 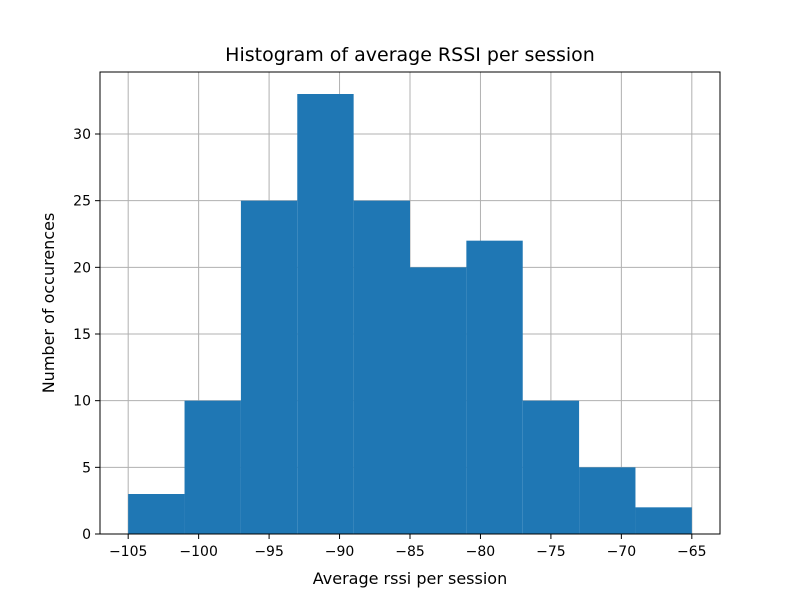 What do you see at coordinates (410, 578) in the screenshot?
I see `x-axis-label: Average rssi per session` at bounding box center [410, 578].